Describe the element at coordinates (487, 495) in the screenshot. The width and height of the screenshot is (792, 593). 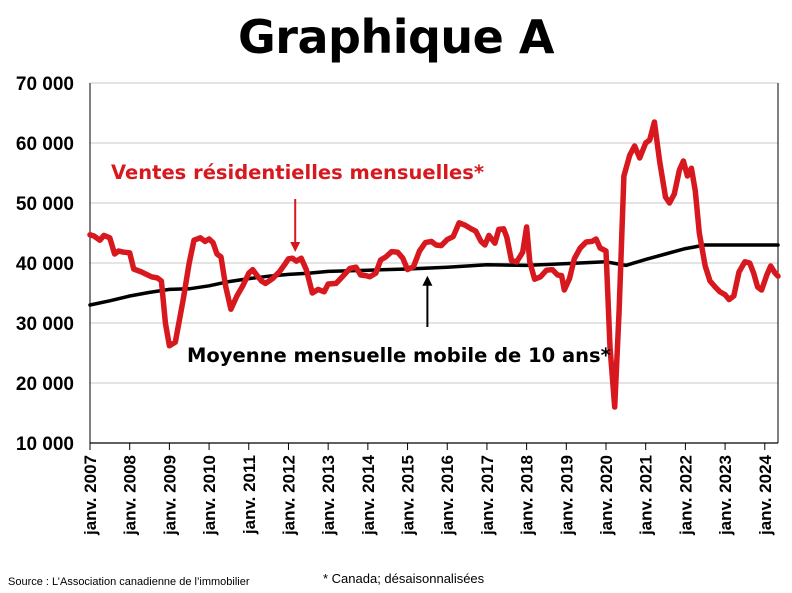
I see `x-tick-label: janv. 2017` at that location.